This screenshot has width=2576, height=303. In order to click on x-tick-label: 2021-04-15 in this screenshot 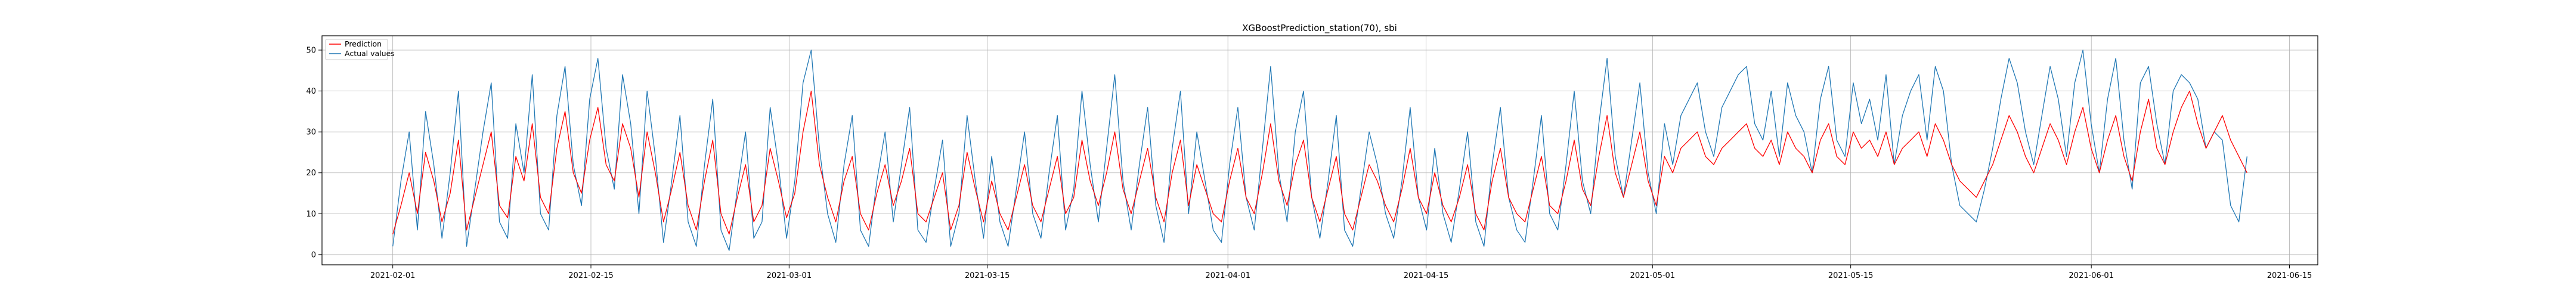, I will do `click(1427, 276)`.